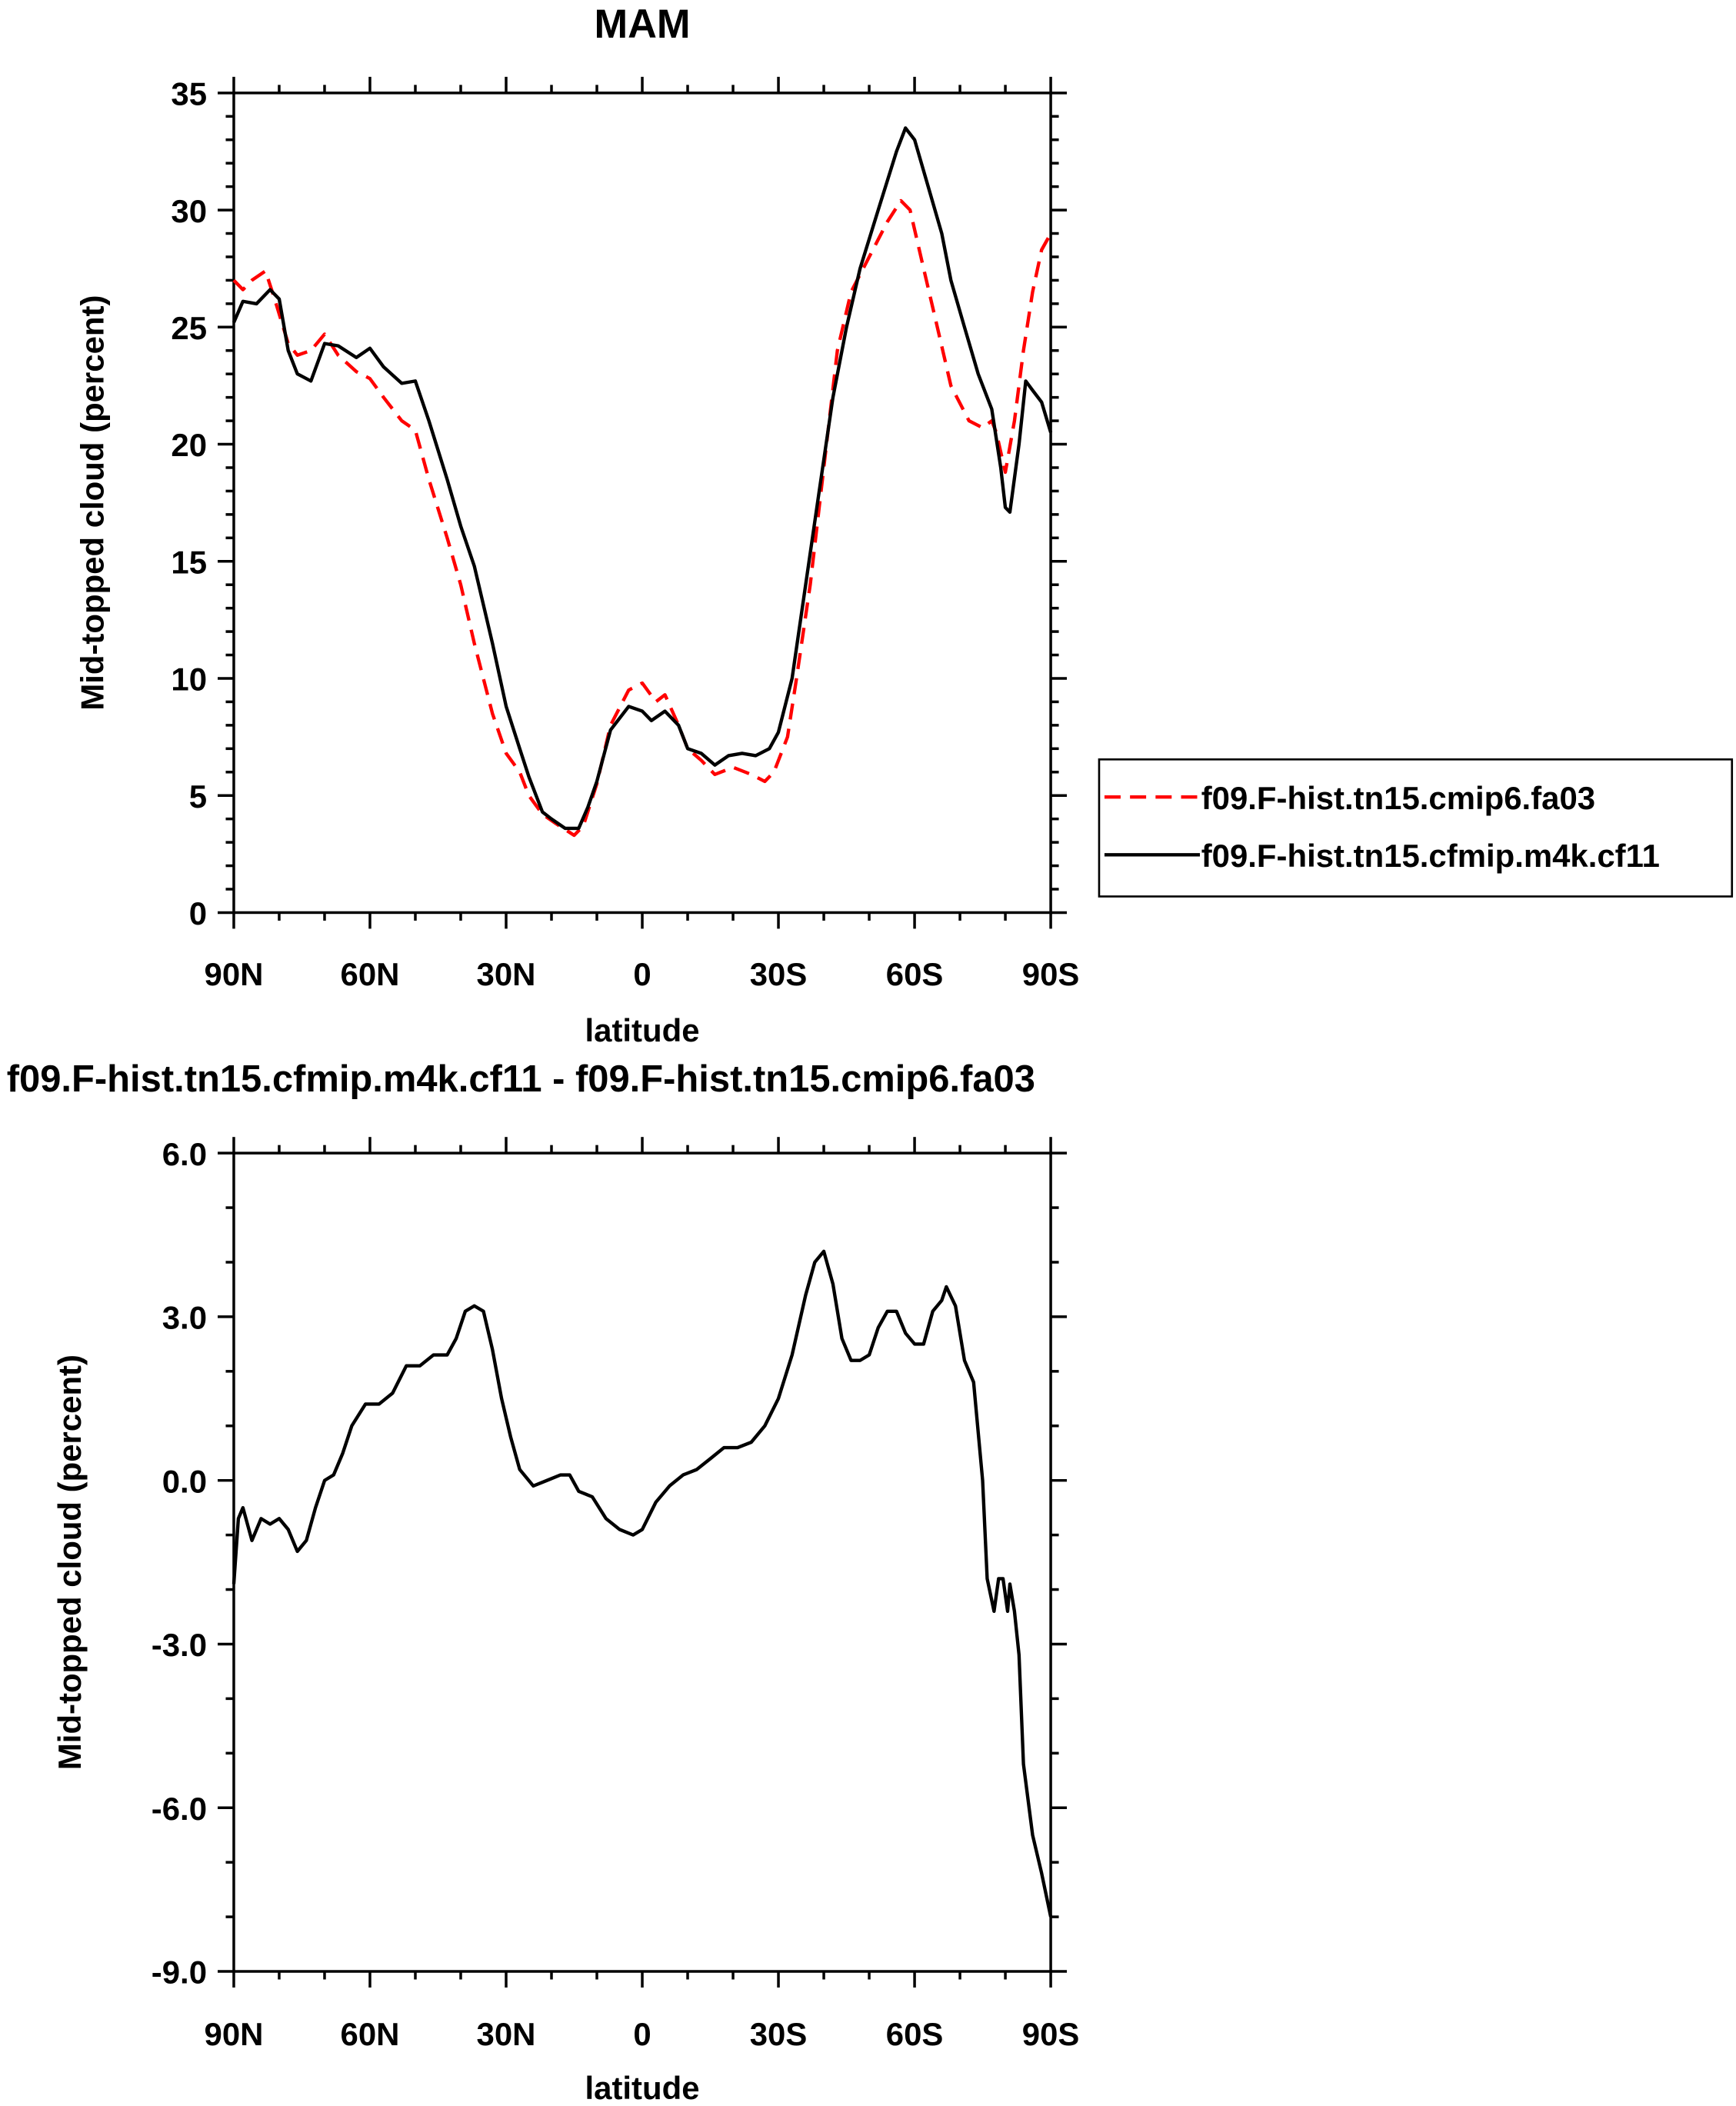  Describe the element at coordinates (1398, 798) in the screenshot. I see `legend-label-fa03: f09.F-hist.tn15.cmip6.fa03` at that location.